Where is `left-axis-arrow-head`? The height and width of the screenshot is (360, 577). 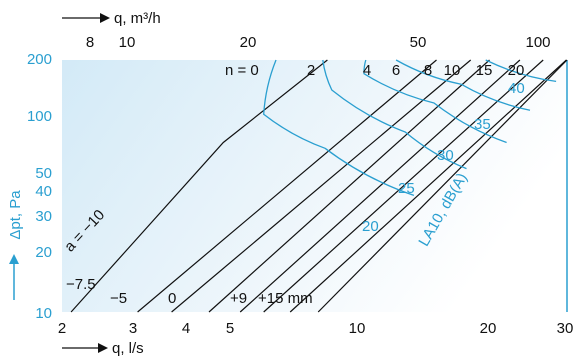 left-axis-arrow-head is located at coordinates (14, 259).